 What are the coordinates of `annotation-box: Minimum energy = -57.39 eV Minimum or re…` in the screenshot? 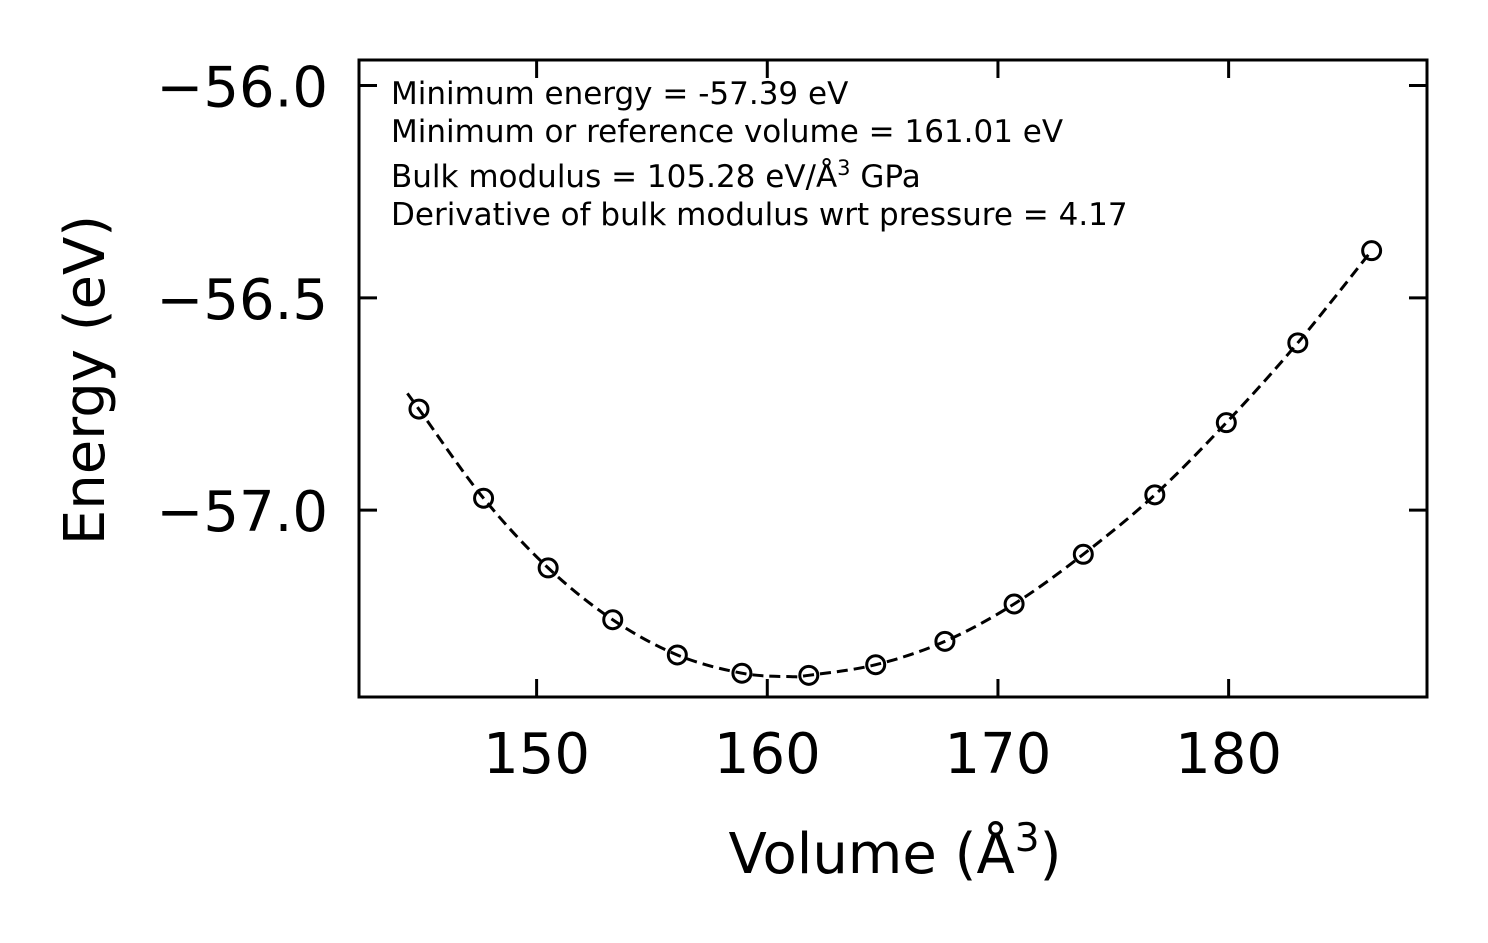 It's located at (759, 154).